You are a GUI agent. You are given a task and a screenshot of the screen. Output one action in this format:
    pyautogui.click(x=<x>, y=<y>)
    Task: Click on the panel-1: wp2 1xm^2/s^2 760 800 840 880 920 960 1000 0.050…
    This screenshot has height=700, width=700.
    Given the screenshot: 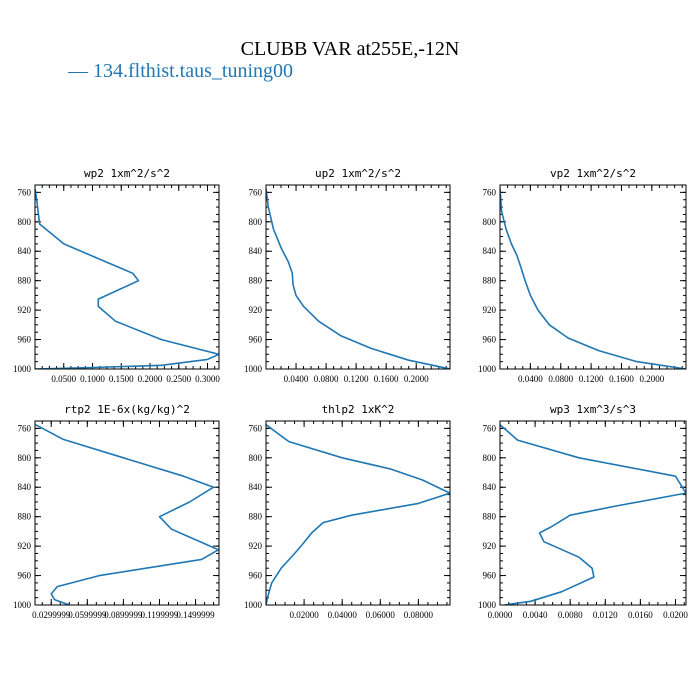 What is the action you would take?
    pyautogui.click(x=116, y=275)
    